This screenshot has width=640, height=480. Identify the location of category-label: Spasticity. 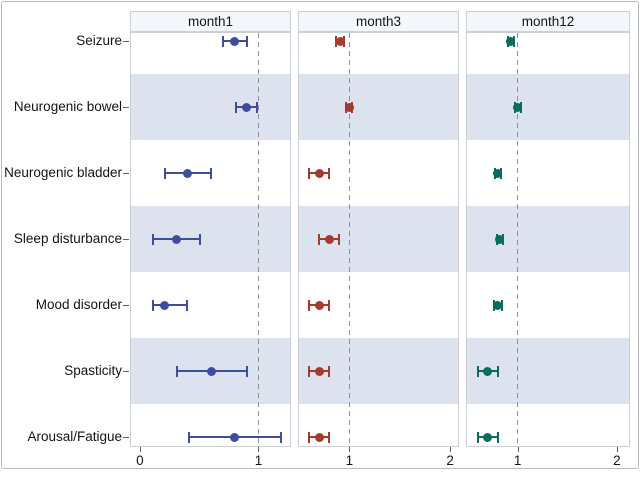
(93, 370).